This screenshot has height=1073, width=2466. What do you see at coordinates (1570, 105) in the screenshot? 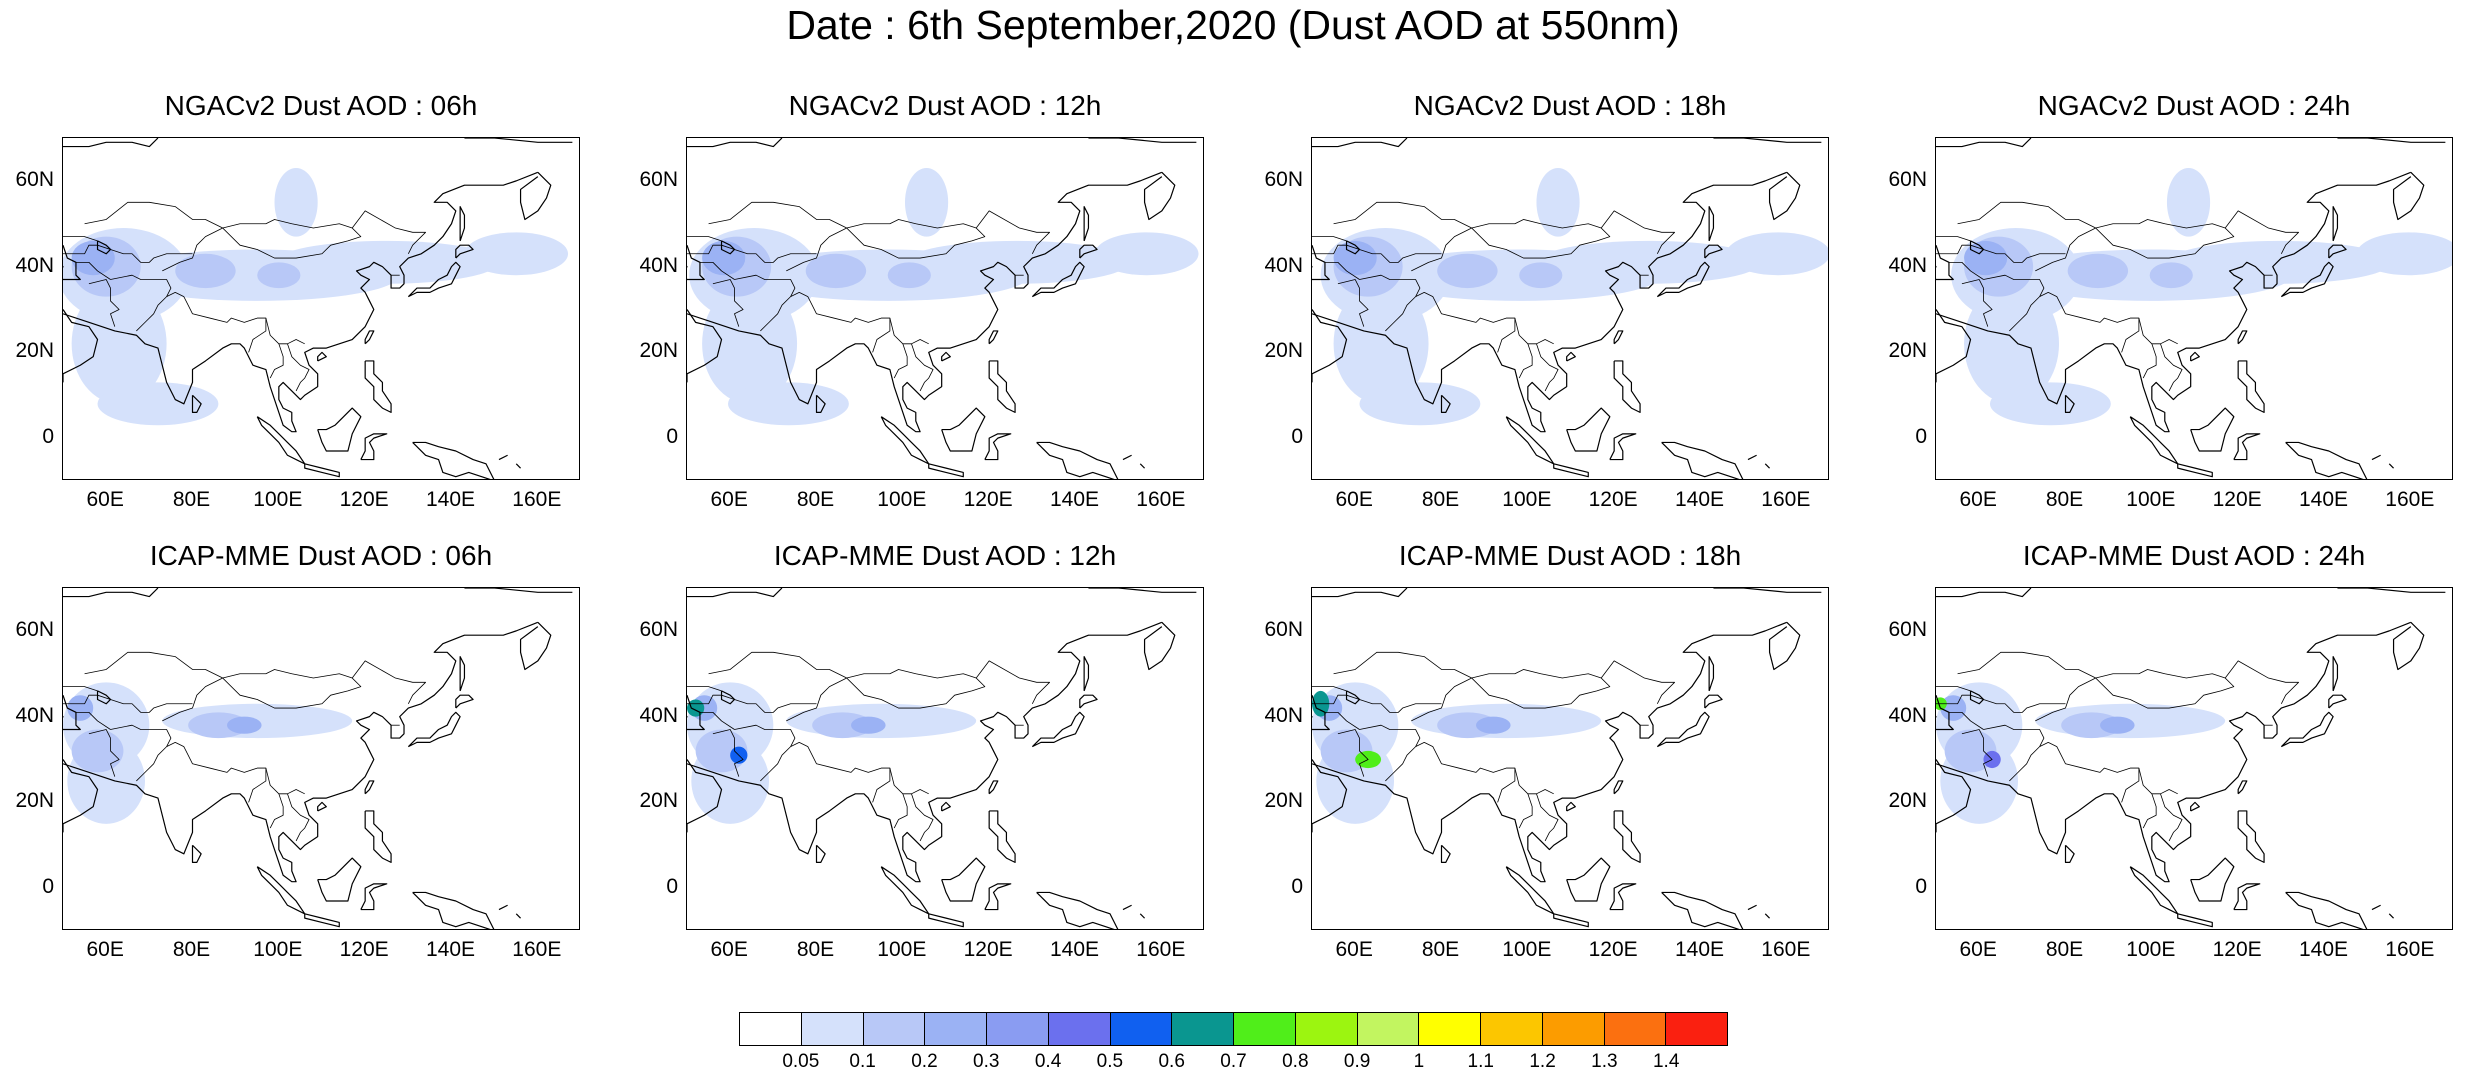
I see `panel-title: NGACv2 Dust AOD : 18h` at bounding box center [1570, 105].